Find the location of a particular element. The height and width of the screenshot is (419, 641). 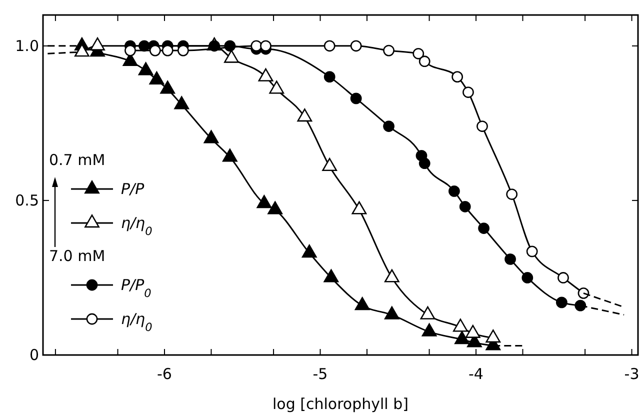

y-tick-label: 1.0 is located at coordinates (27, 45).